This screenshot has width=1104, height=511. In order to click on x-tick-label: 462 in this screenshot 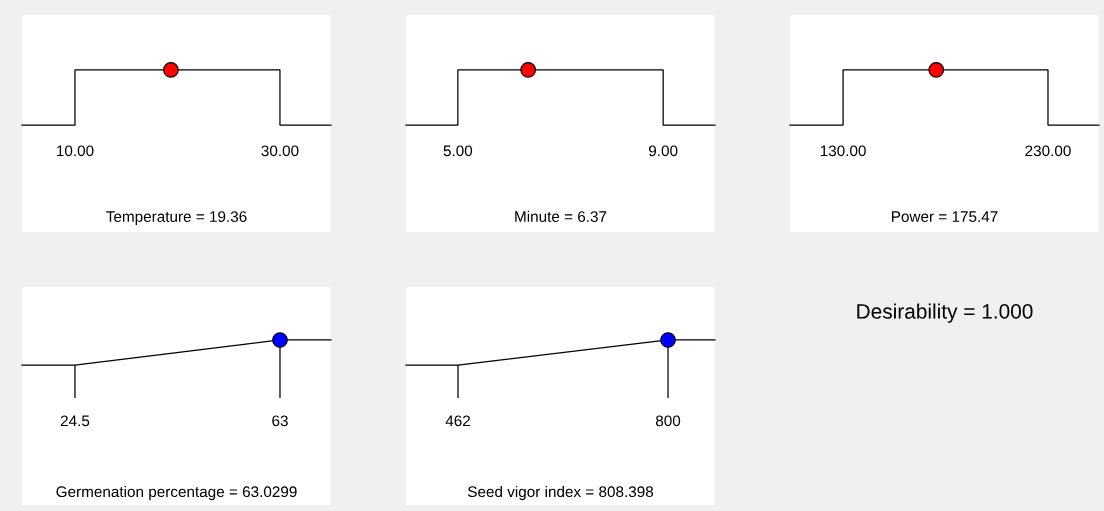, I will do `click(457, 421)`.